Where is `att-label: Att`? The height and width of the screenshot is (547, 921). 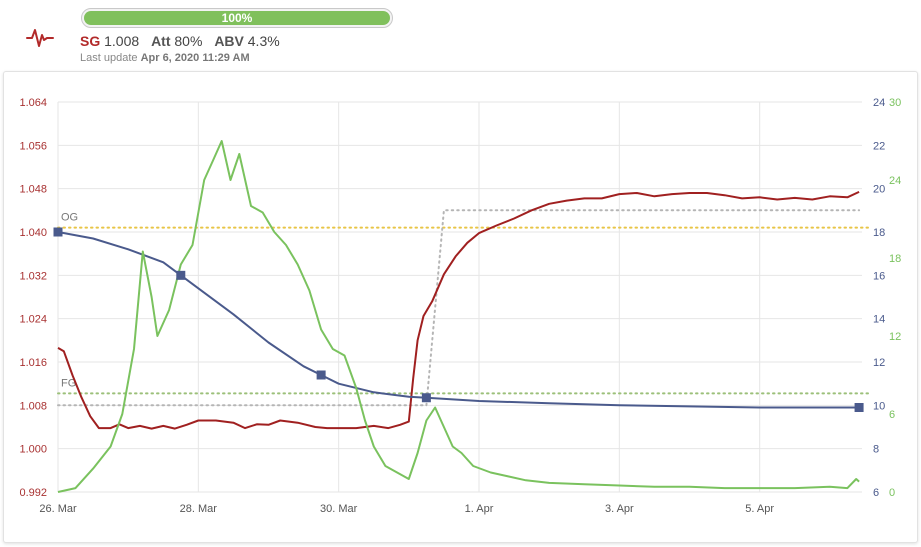
att-label: Att is located at coordinates (161, 41).